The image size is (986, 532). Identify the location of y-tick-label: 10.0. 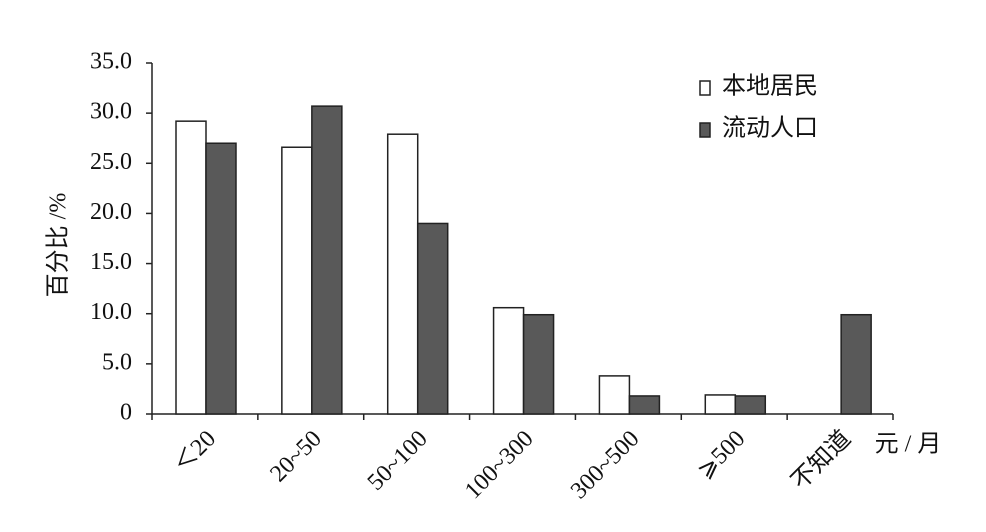
(111, 312).